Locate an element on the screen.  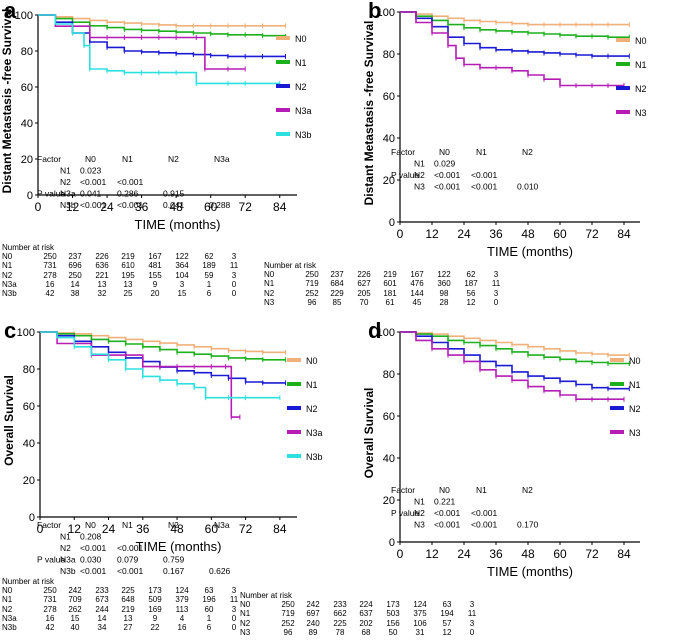
risk-row: N2 278 262 244 219 169 113 60 3 is located at coordinates (119, 609).